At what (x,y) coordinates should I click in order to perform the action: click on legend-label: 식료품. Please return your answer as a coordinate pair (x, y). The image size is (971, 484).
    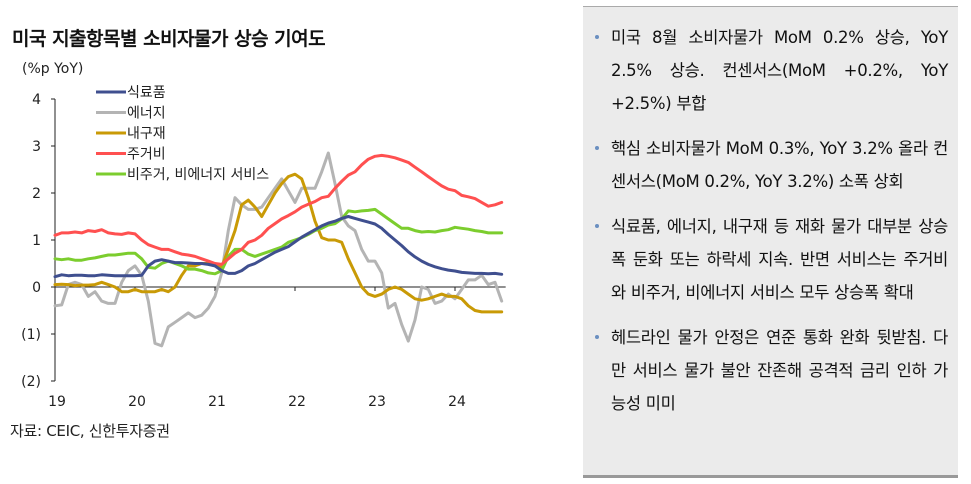
    Looking at the image, I should click on (146, 93).